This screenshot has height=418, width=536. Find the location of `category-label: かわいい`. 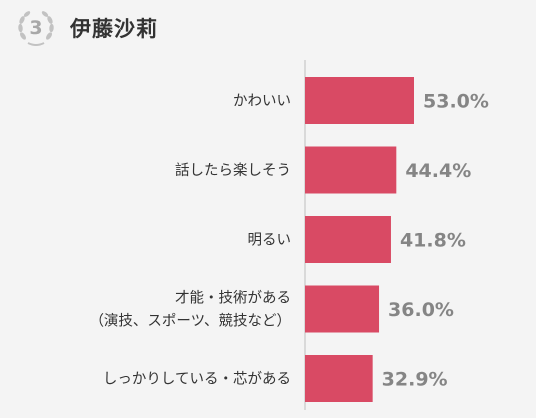

category-label: かわいい is located at coordinates (262, 101).